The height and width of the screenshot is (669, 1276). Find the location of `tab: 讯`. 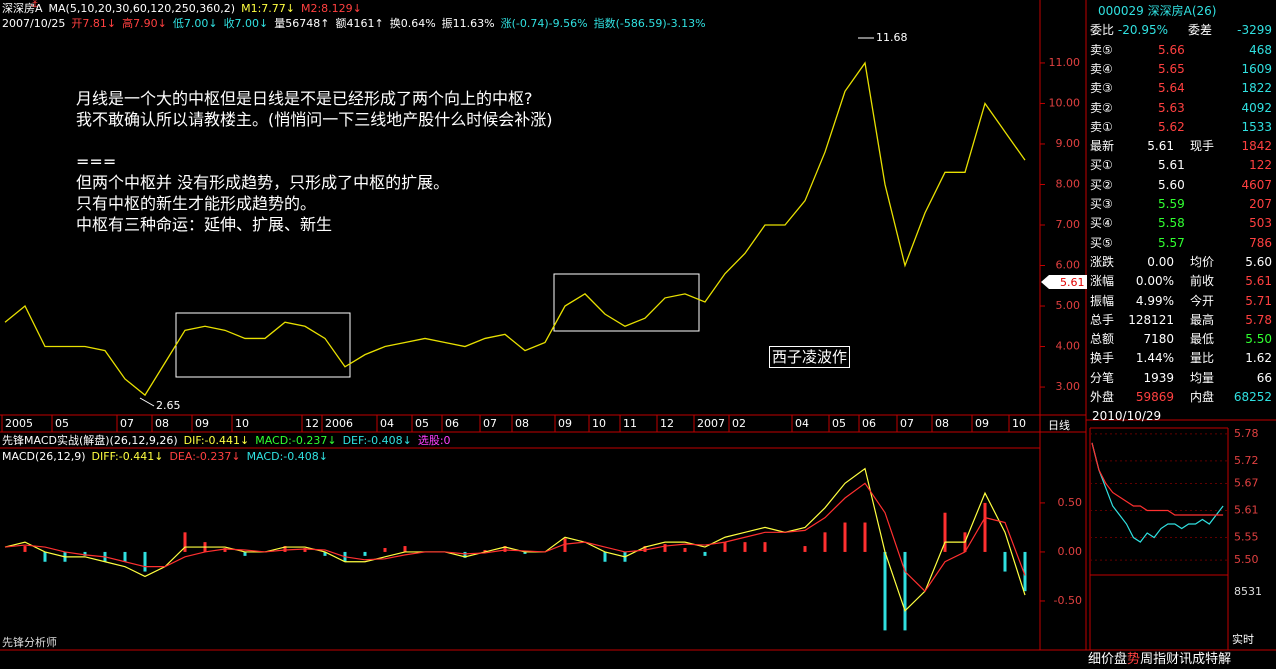

tab: 讯 is located at coordinates (1186, 659).